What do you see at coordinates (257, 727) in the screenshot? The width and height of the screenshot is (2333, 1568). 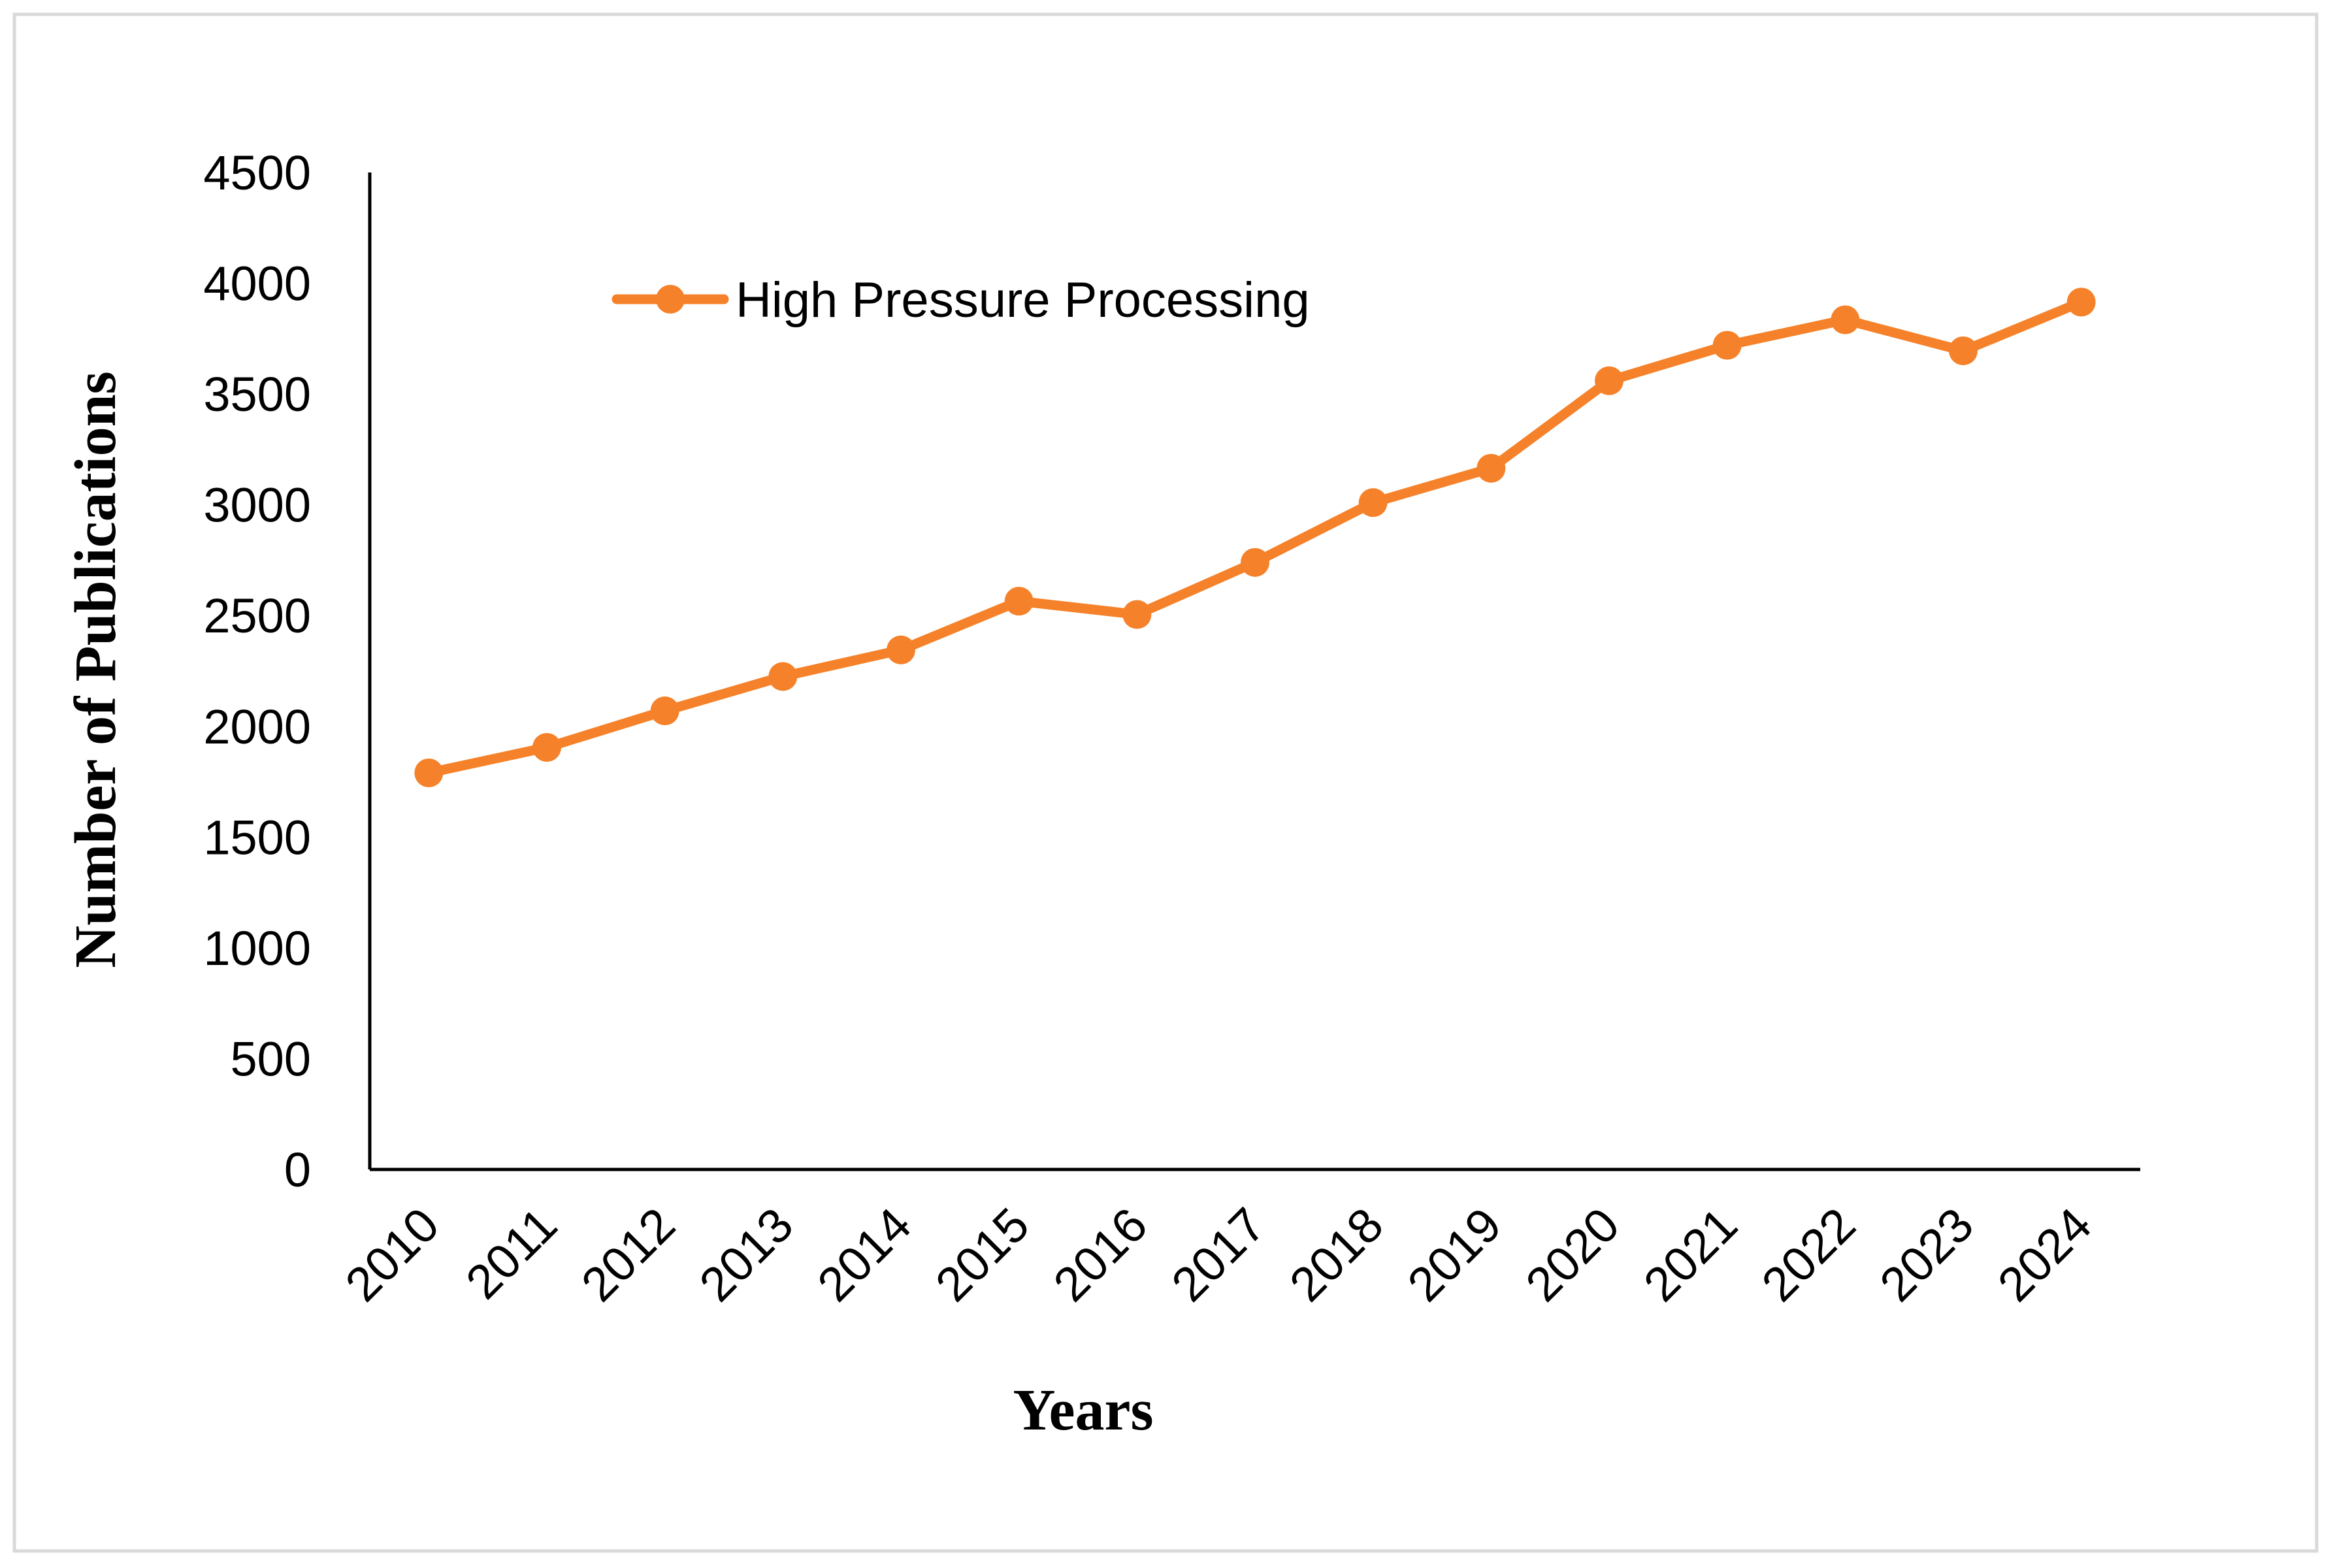 I see `y-tick-label: 2000` at bounding box center [257, 727].